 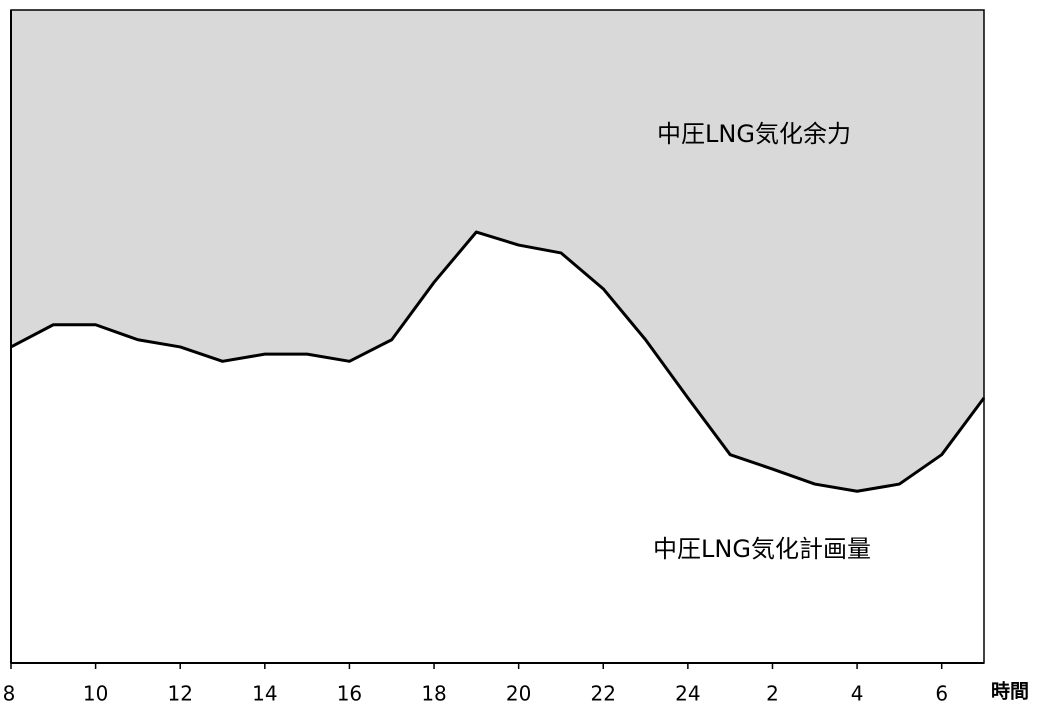 I want to click on x-tick-label: 10, so click(x=95, y=694).